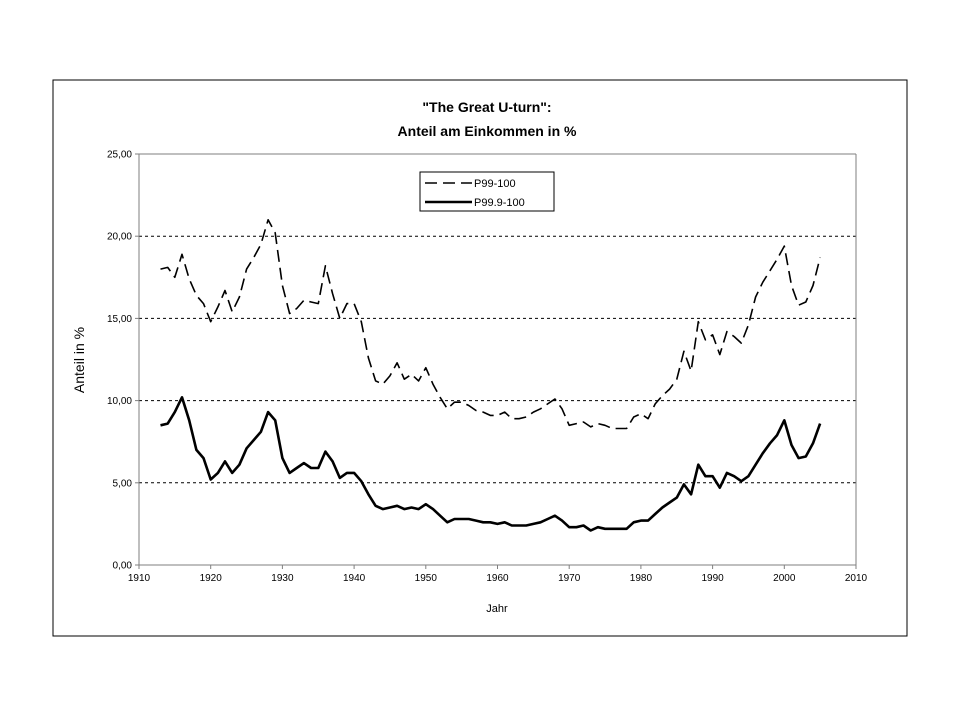  I want to click on chart-subtitle: Anteil am Einkommen in %, so click(487, 131).